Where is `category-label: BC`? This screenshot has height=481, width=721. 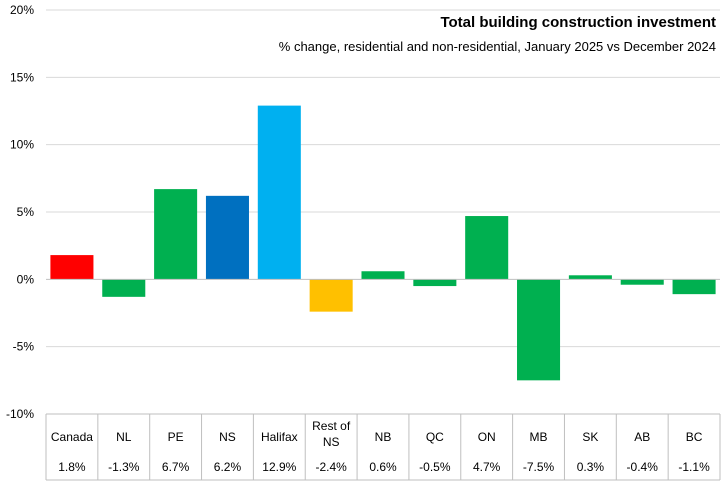 category-label: BC is located at coordinates (694, 437).